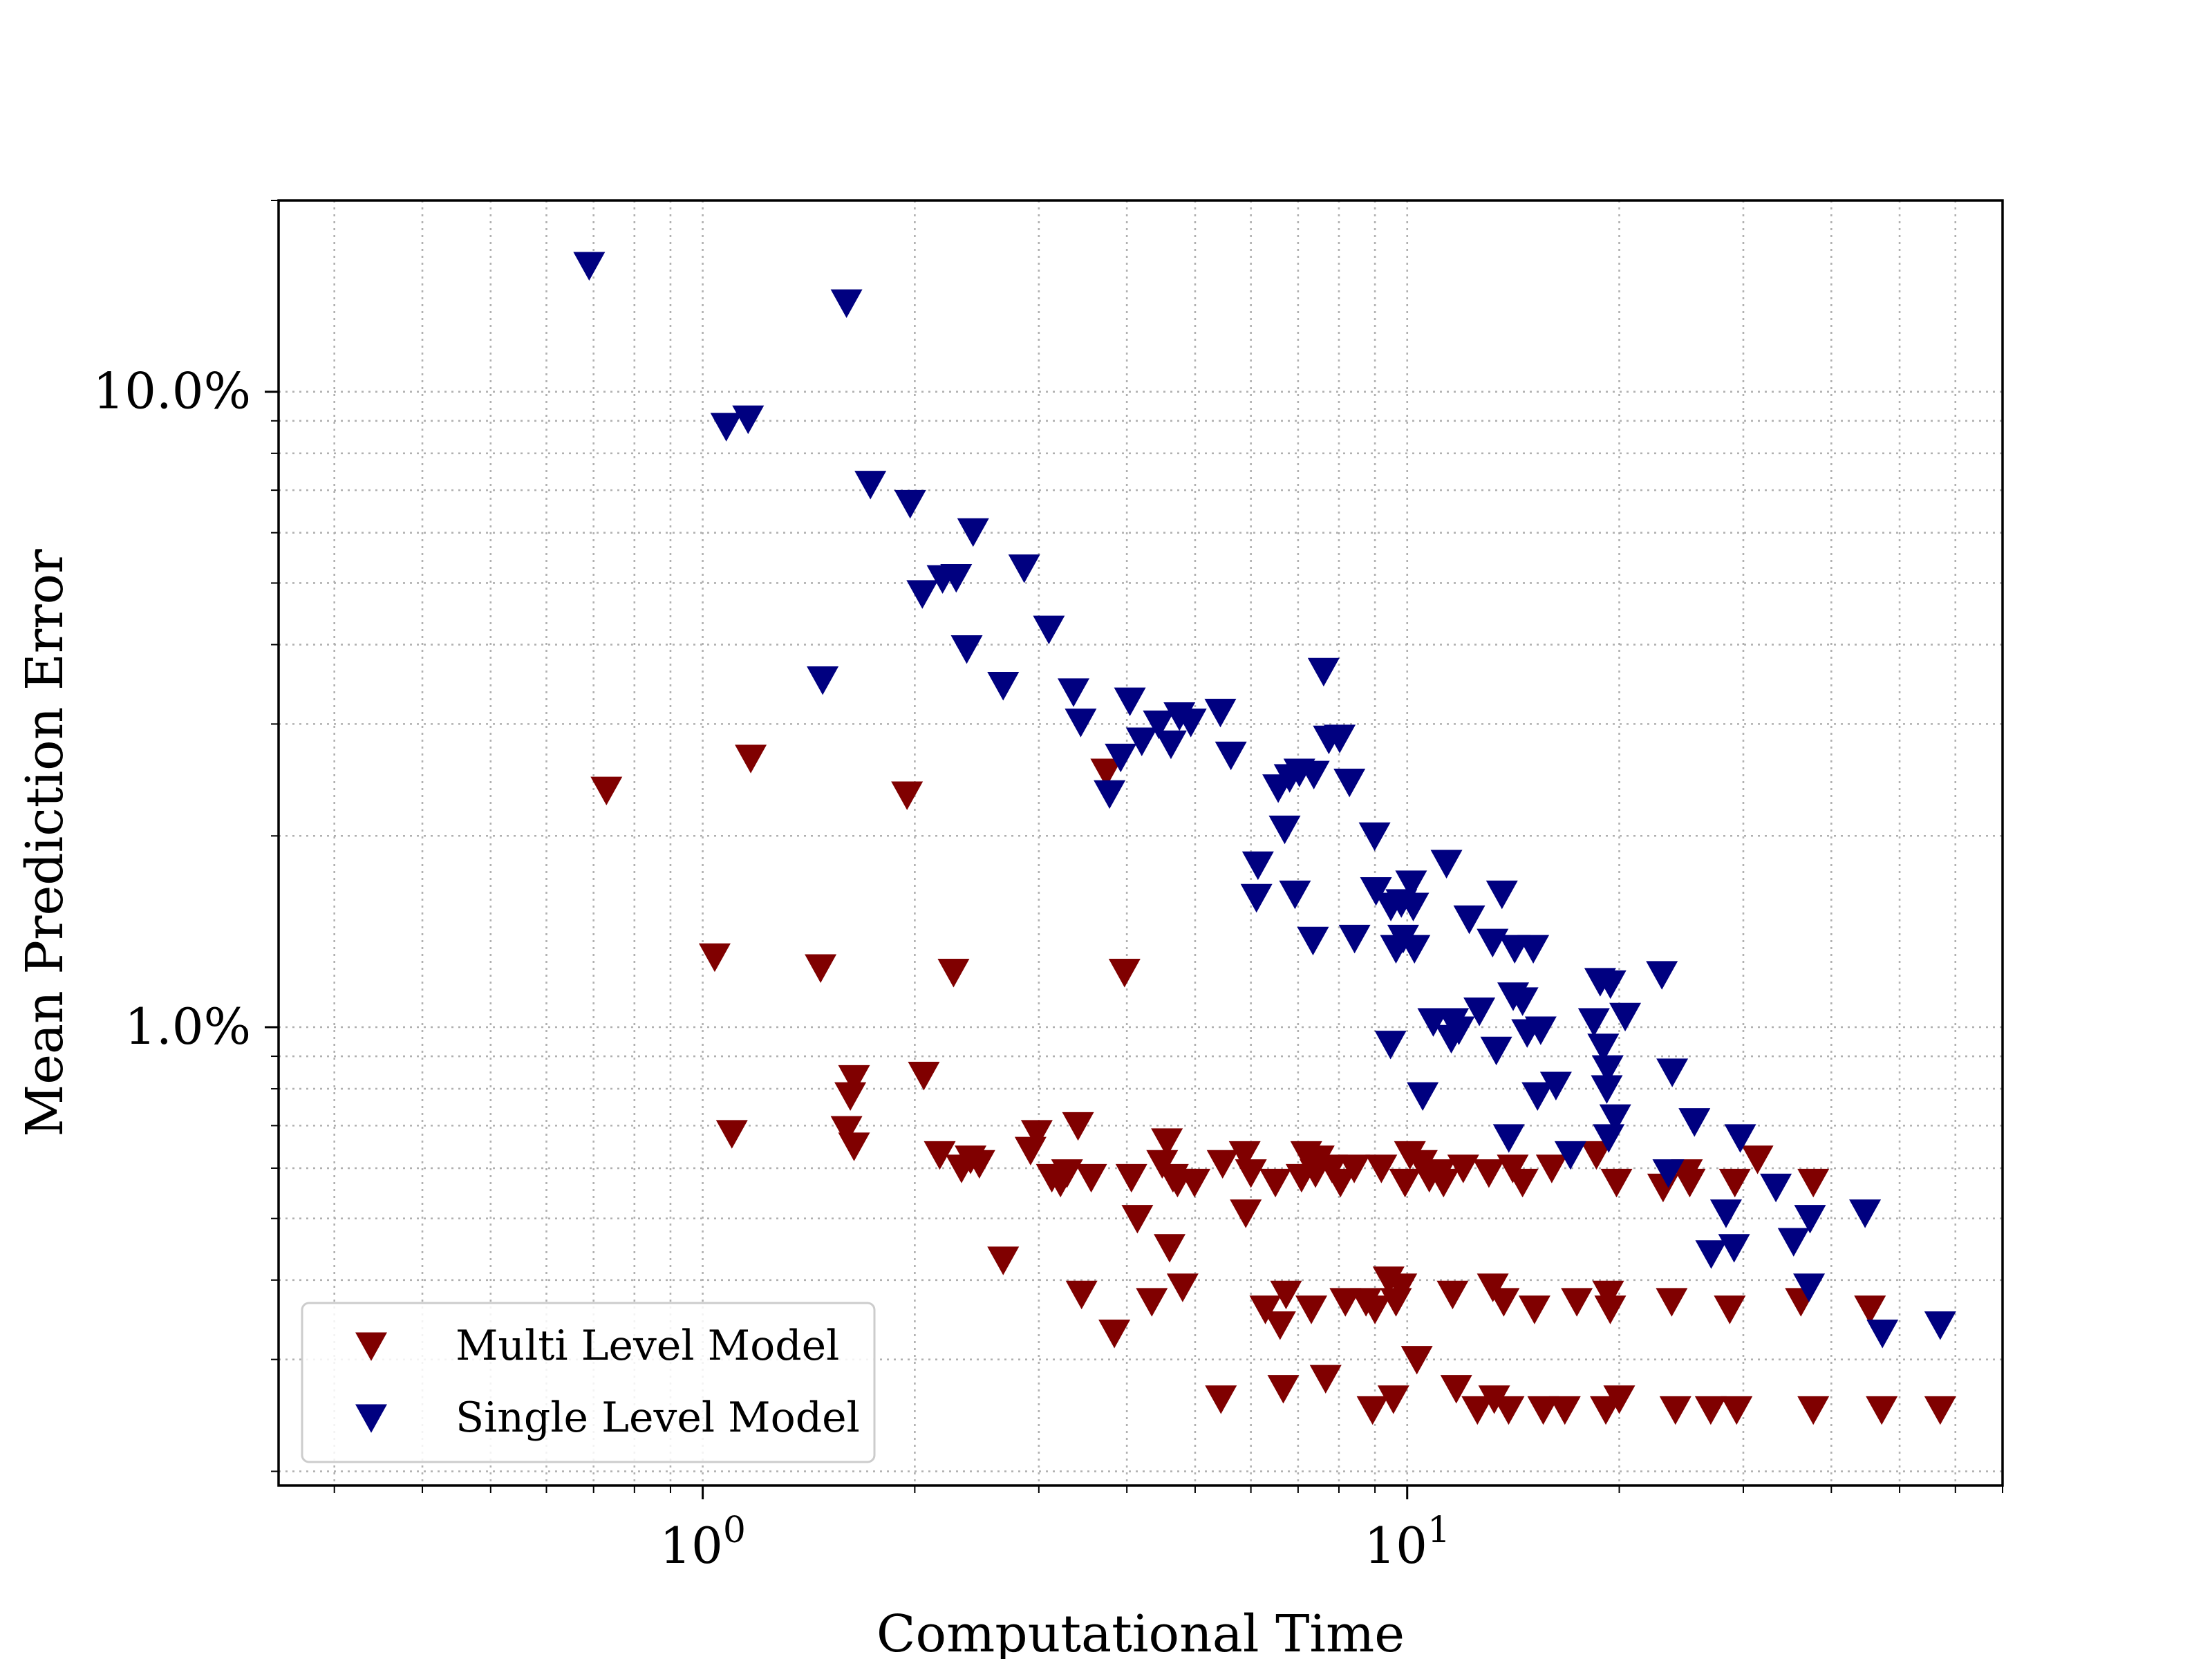 This screenshot has height=1659, width=2212. What do you see at coordinates (658, 1418) in the screenshot?
I see `legend-label: Single Level Model` at bounding box center [658, 1418].